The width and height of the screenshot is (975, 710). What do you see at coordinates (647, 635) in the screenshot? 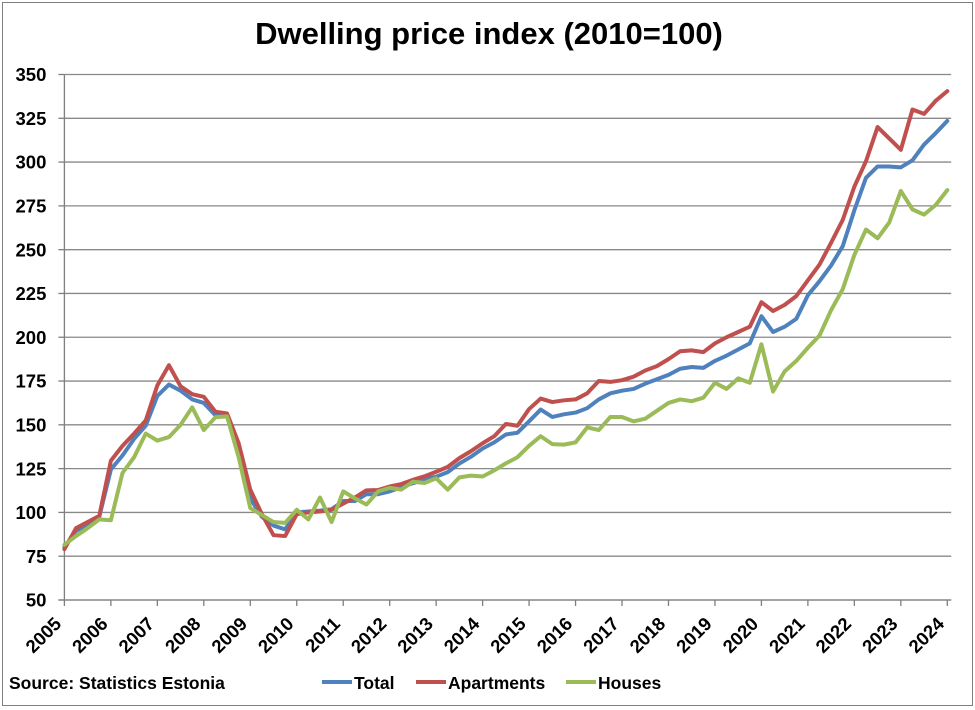
I see `x-tick-label-2018: 2018` at bounding box center [647, 635].